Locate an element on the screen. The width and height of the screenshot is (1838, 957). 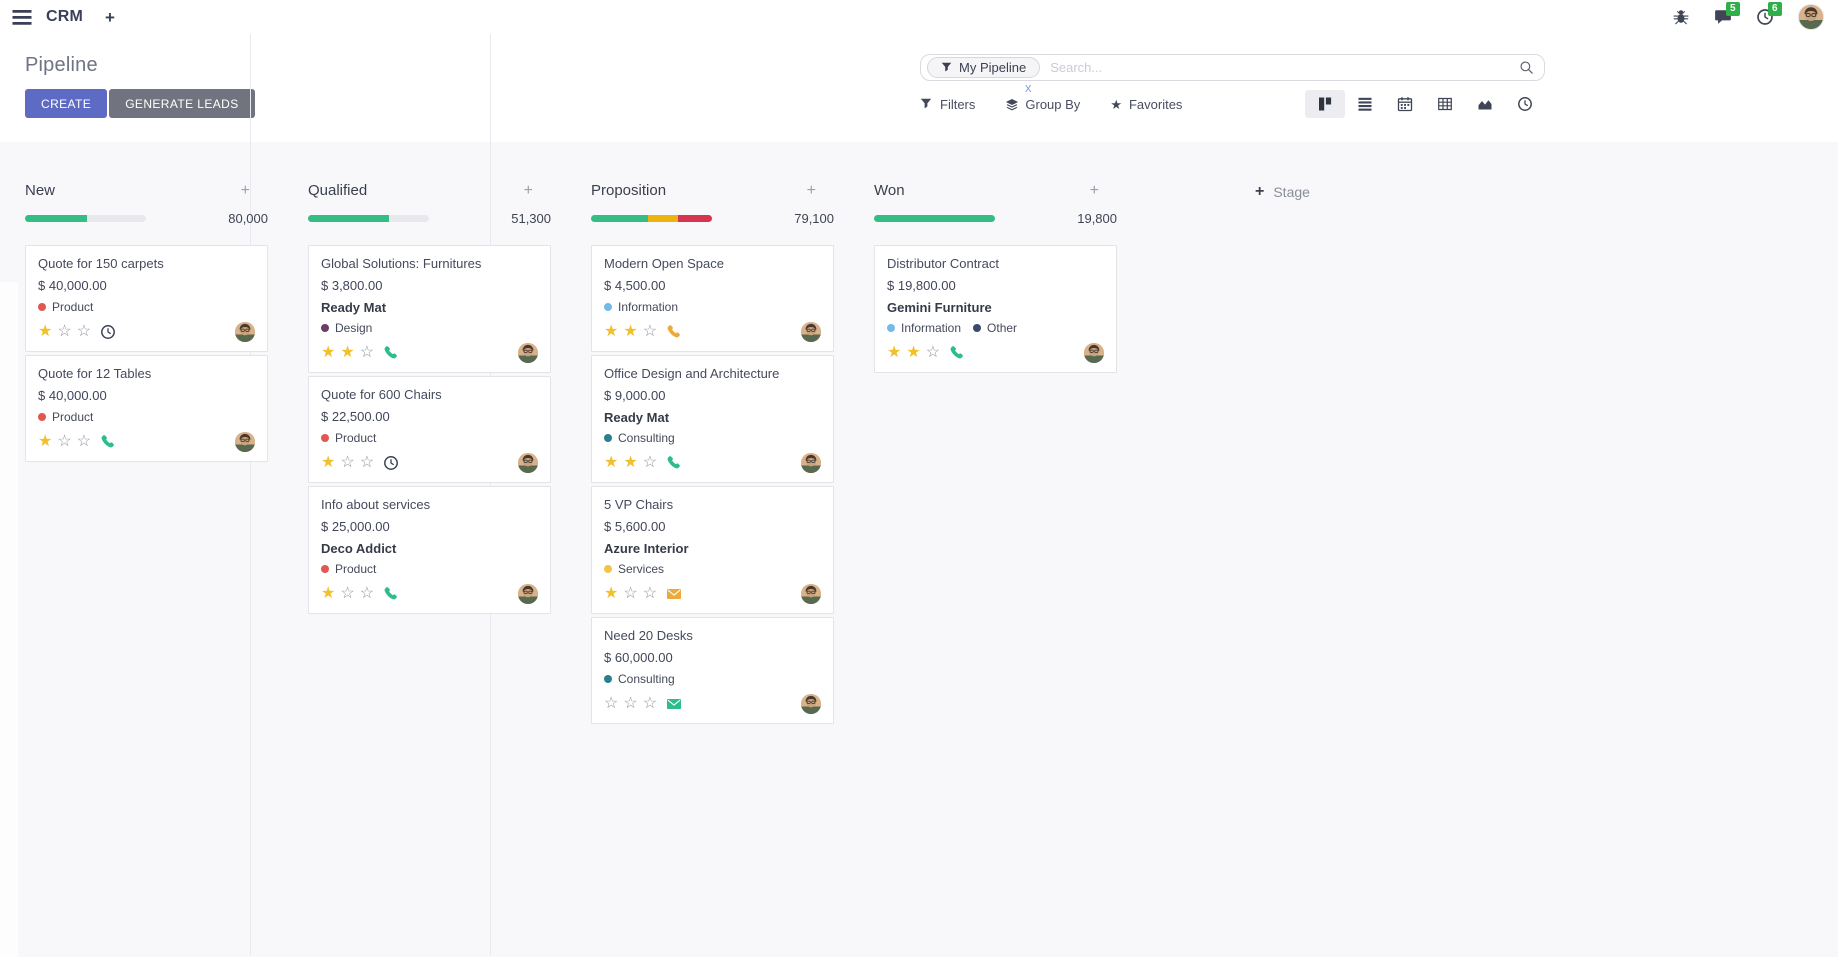
user-avatar is located at coordinates (1811, 17).